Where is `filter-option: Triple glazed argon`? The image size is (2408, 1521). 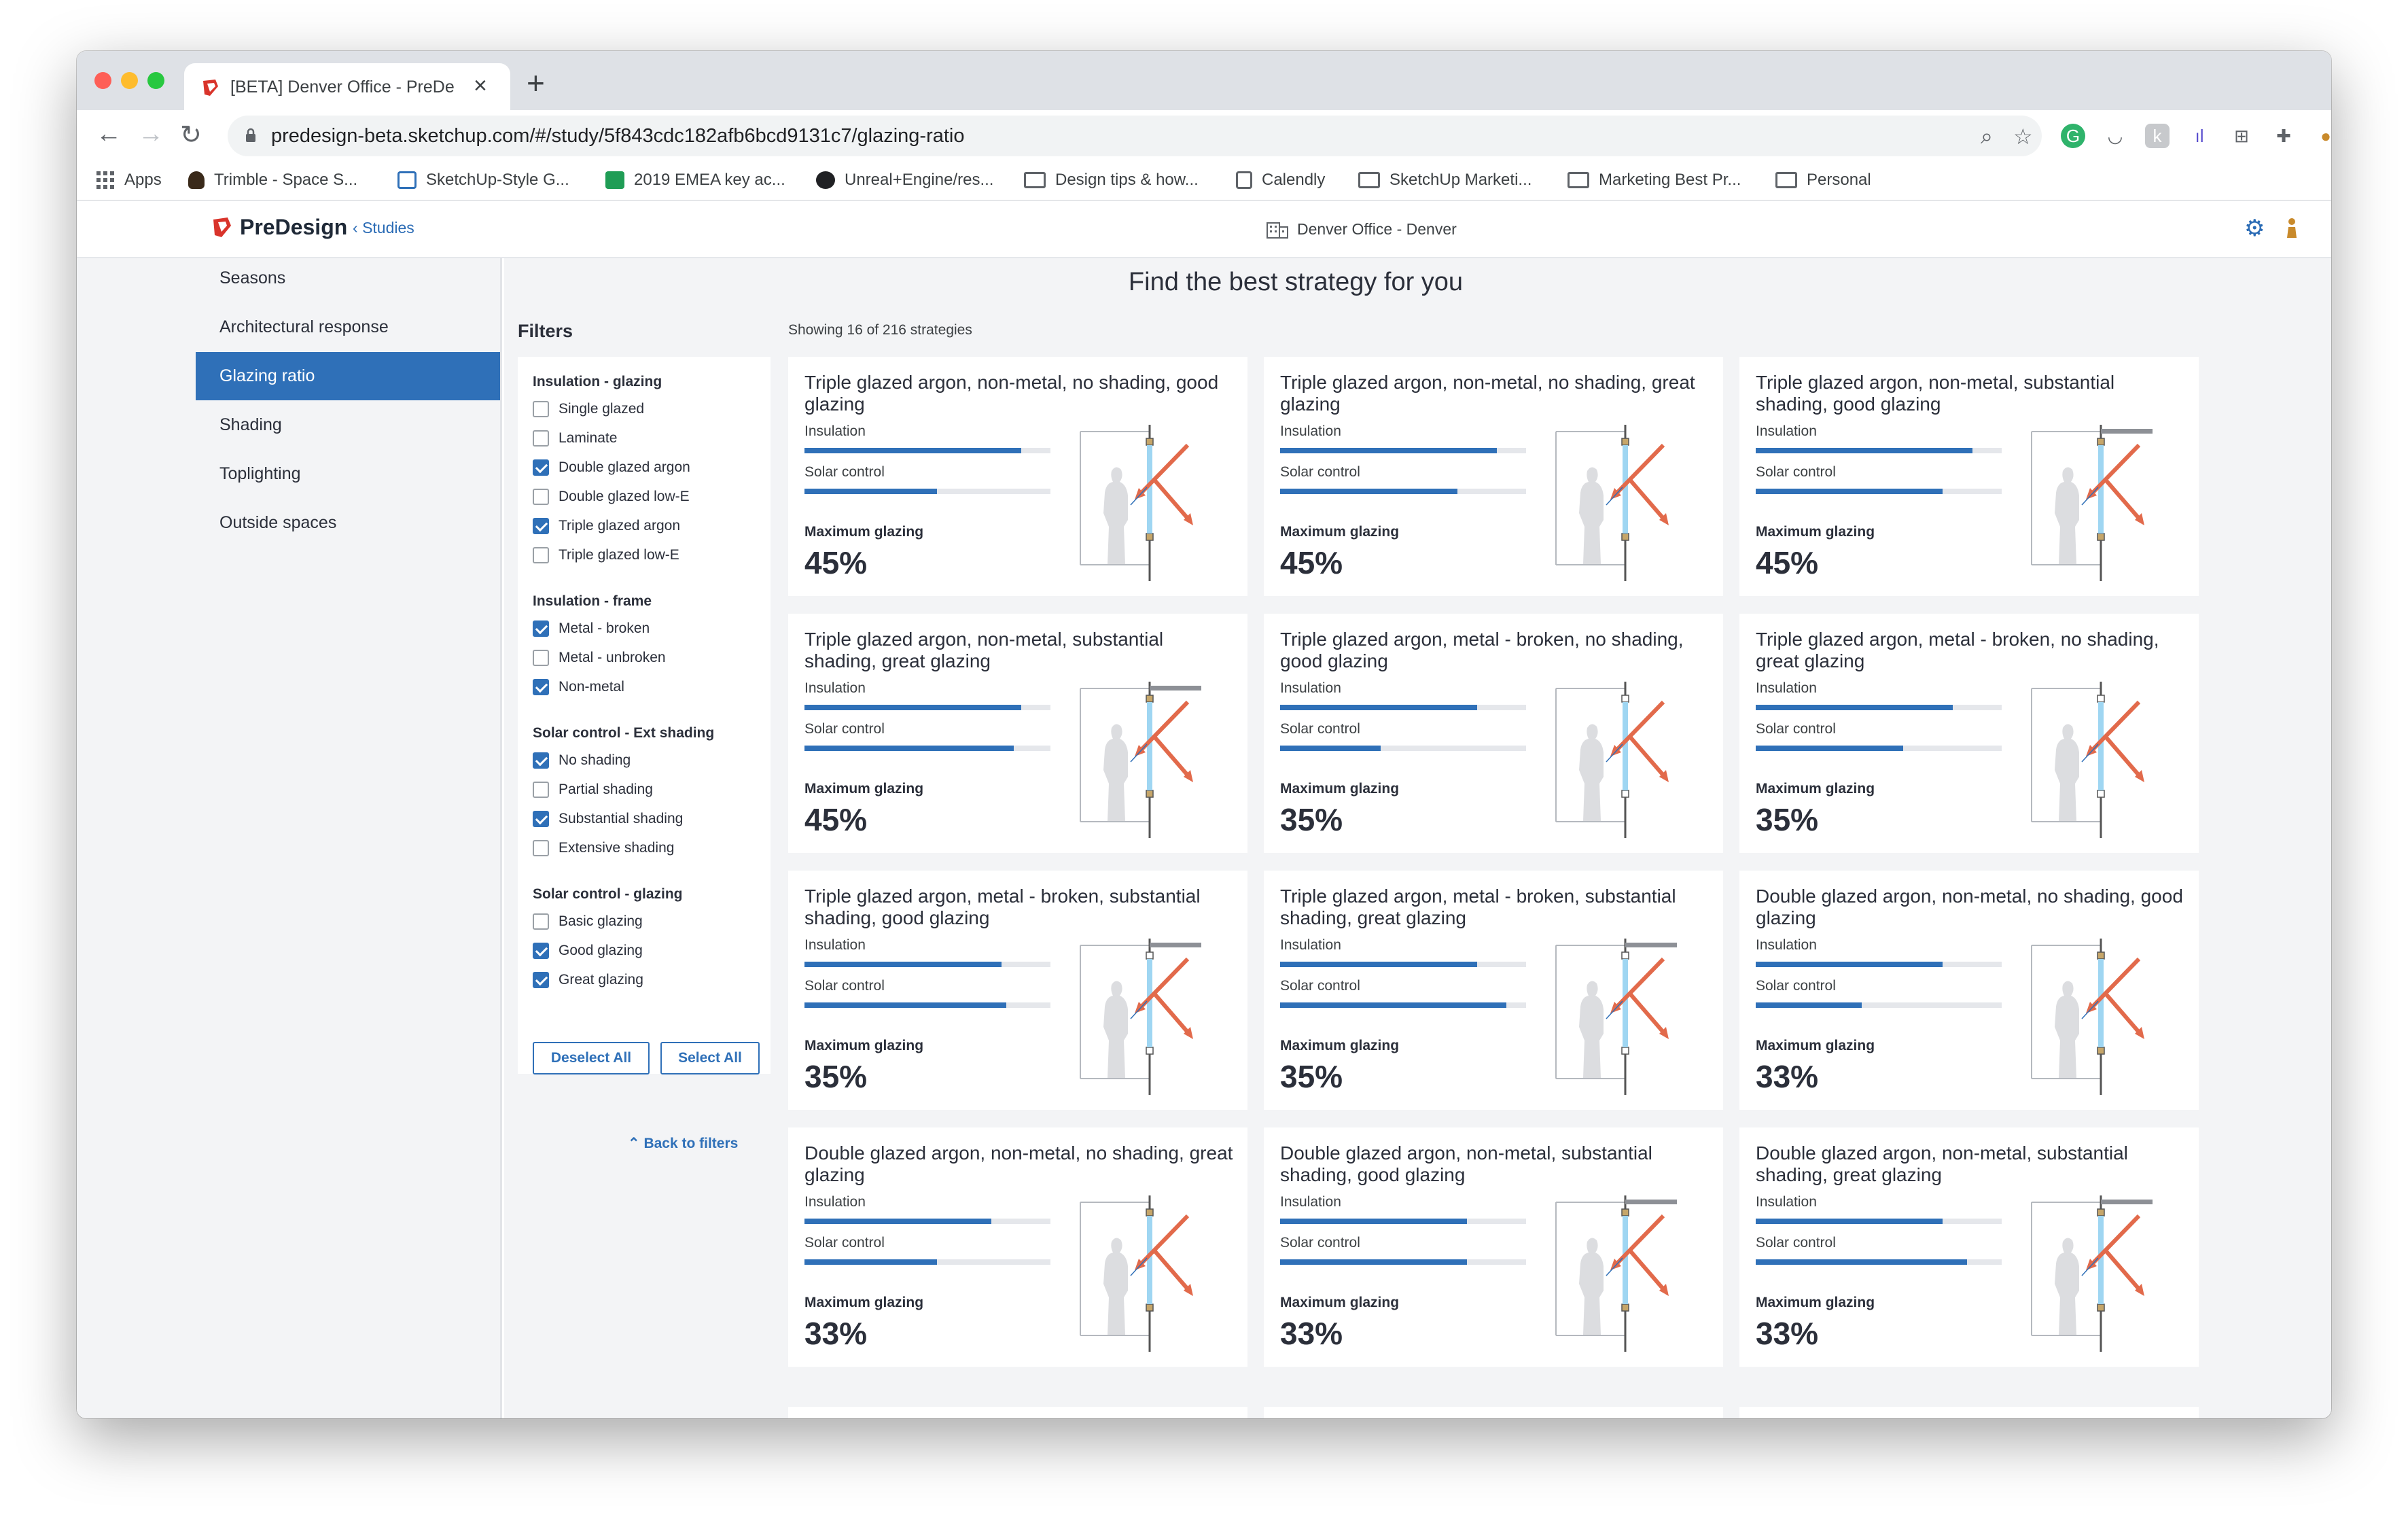
filter-option: Triple glazed argon is located at coordinates (606, 526).